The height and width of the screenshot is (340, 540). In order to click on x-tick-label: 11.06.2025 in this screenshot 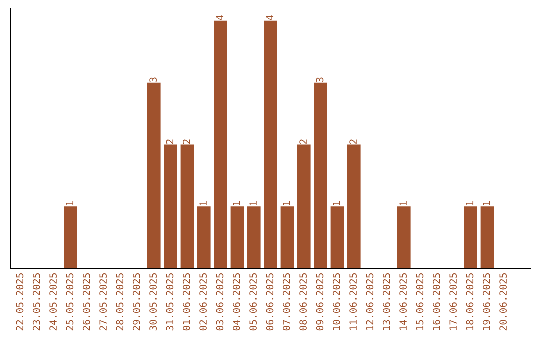, I will do `click(353, 302)`.